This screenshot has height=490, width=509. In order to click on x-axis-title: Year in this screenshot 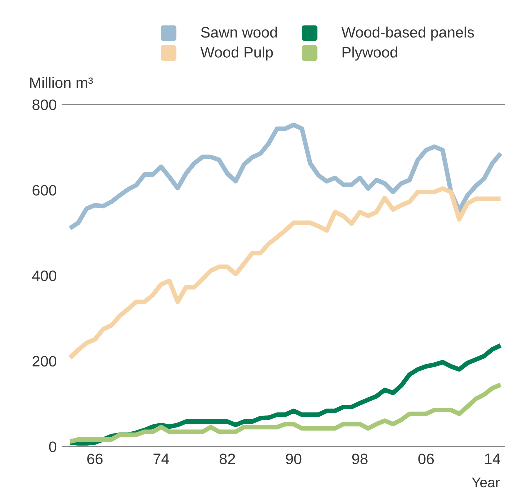, I will do `click(486, 483)`.